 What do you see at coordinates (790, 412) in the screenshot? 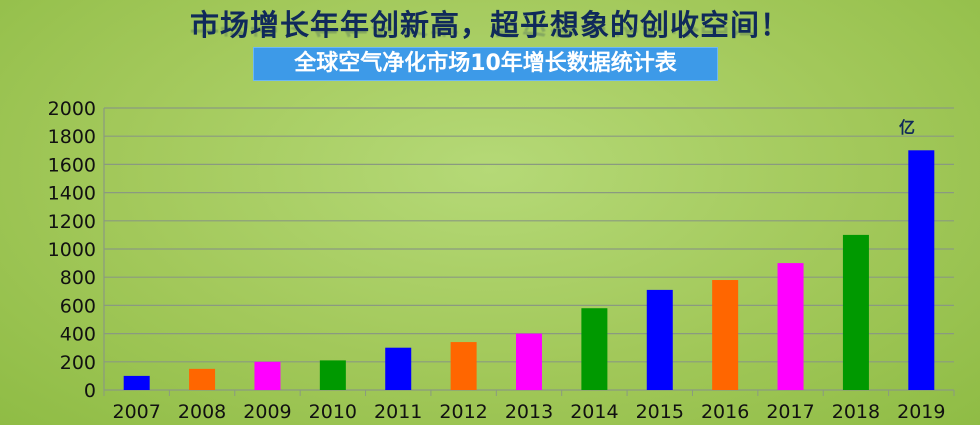
I see `x-tick-label: 2017` at bounding box center [790, 412].